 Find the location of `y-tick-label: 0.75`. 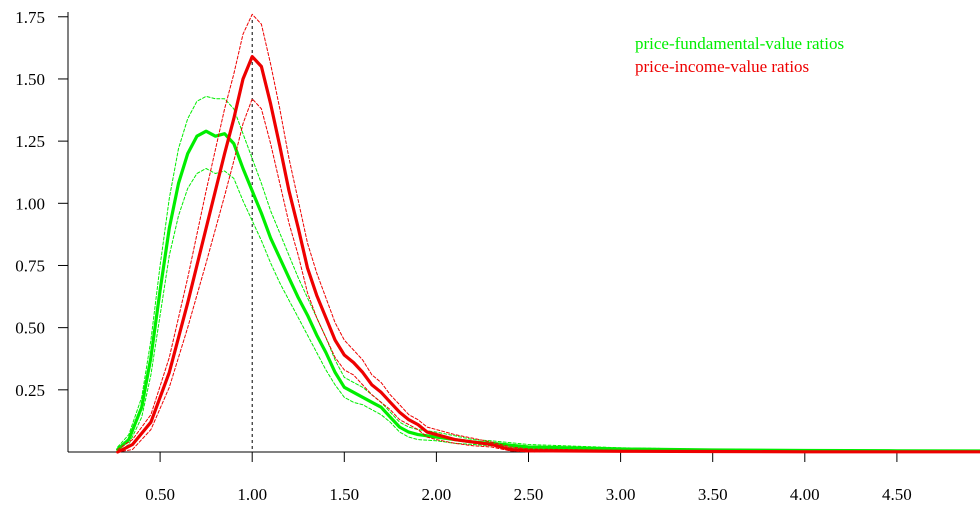

y-tick-label: 0.75 is located at coordinates (30, 265).